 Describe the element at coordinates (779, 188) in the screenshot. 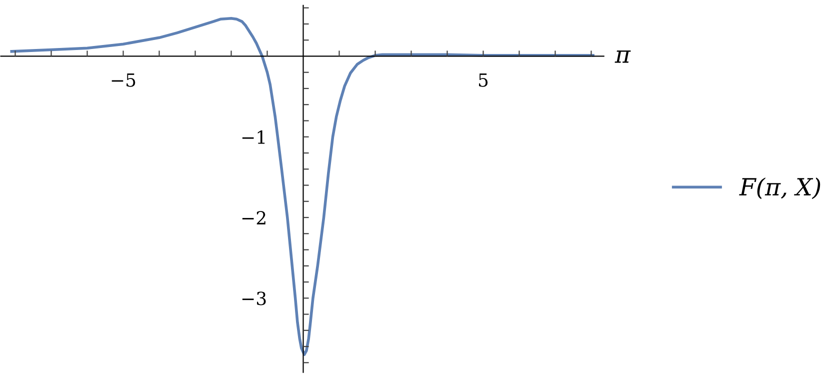

I see `legend-label: F(π, X)` at that location.